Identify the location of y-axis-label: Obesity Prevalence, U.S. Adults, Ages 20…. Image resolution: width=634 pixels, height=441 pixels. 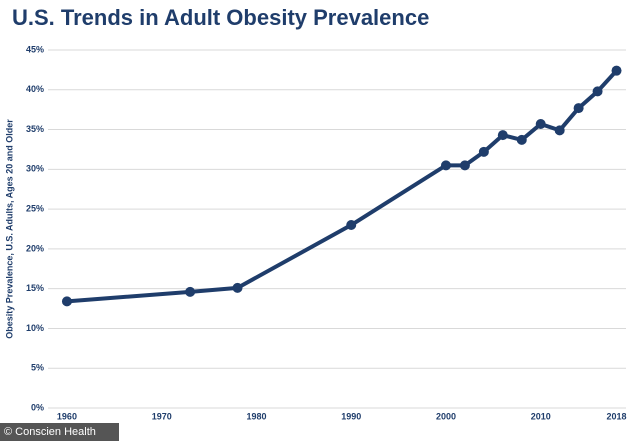
(9, 229).